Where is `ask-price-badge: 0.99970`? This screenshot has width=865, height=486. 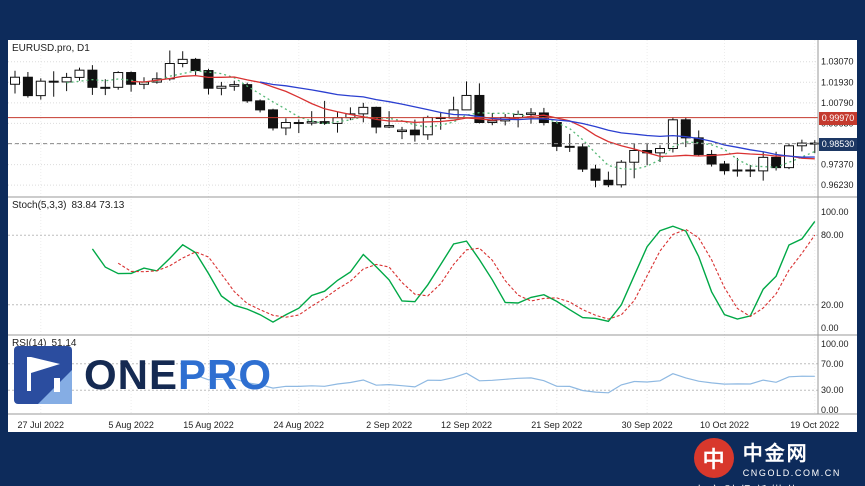
ask-price-badge: 0.99970 is located at coordinates (838, 118).